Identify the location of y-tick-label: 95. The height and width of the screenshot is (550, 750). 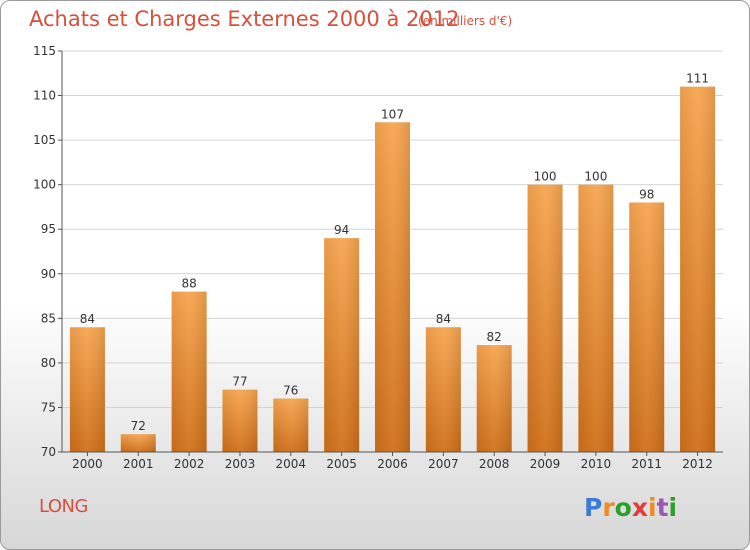
(48, 229).